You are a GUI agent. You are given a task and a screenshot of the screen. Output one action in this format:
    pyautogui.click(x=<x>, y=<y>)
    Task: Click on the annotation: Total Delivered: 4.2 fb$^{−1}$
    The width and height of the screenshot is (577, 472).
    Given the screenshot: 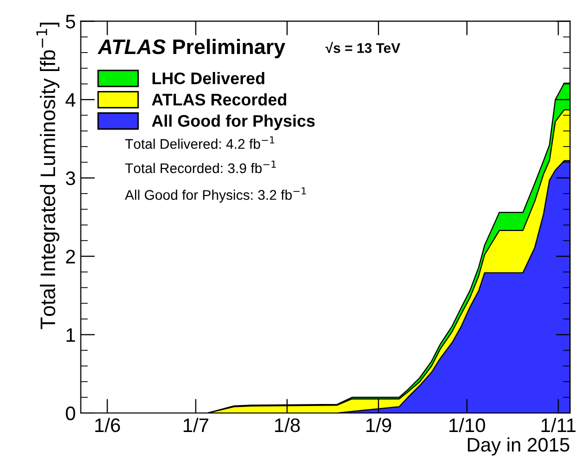 What is the action you would take?
    pyautogui.click(x=199, y=142)
    